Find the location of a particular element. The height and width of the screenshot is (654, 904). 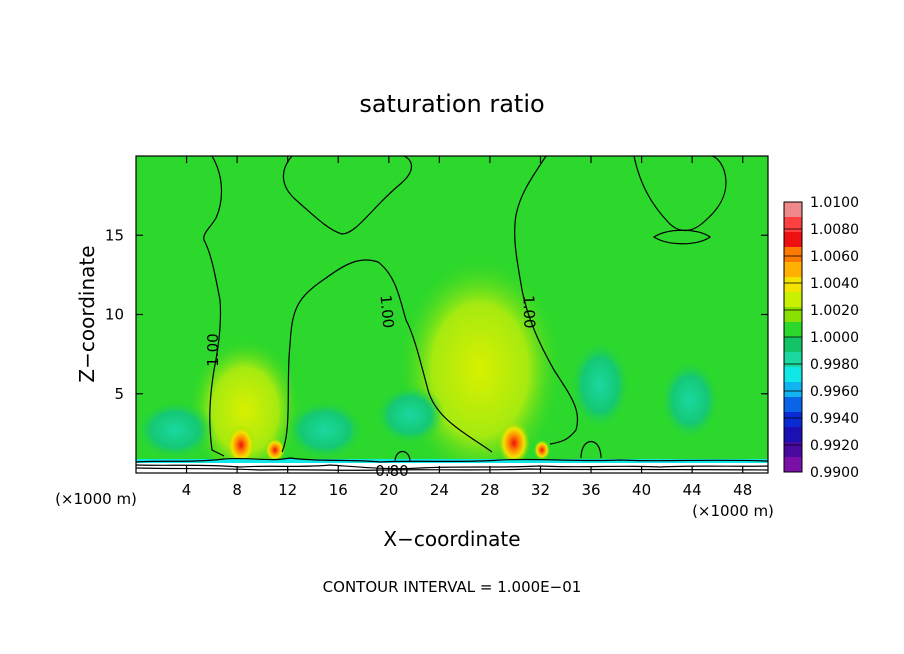

colorbar-label: 0.9940 is located at coordinates (834, 419).